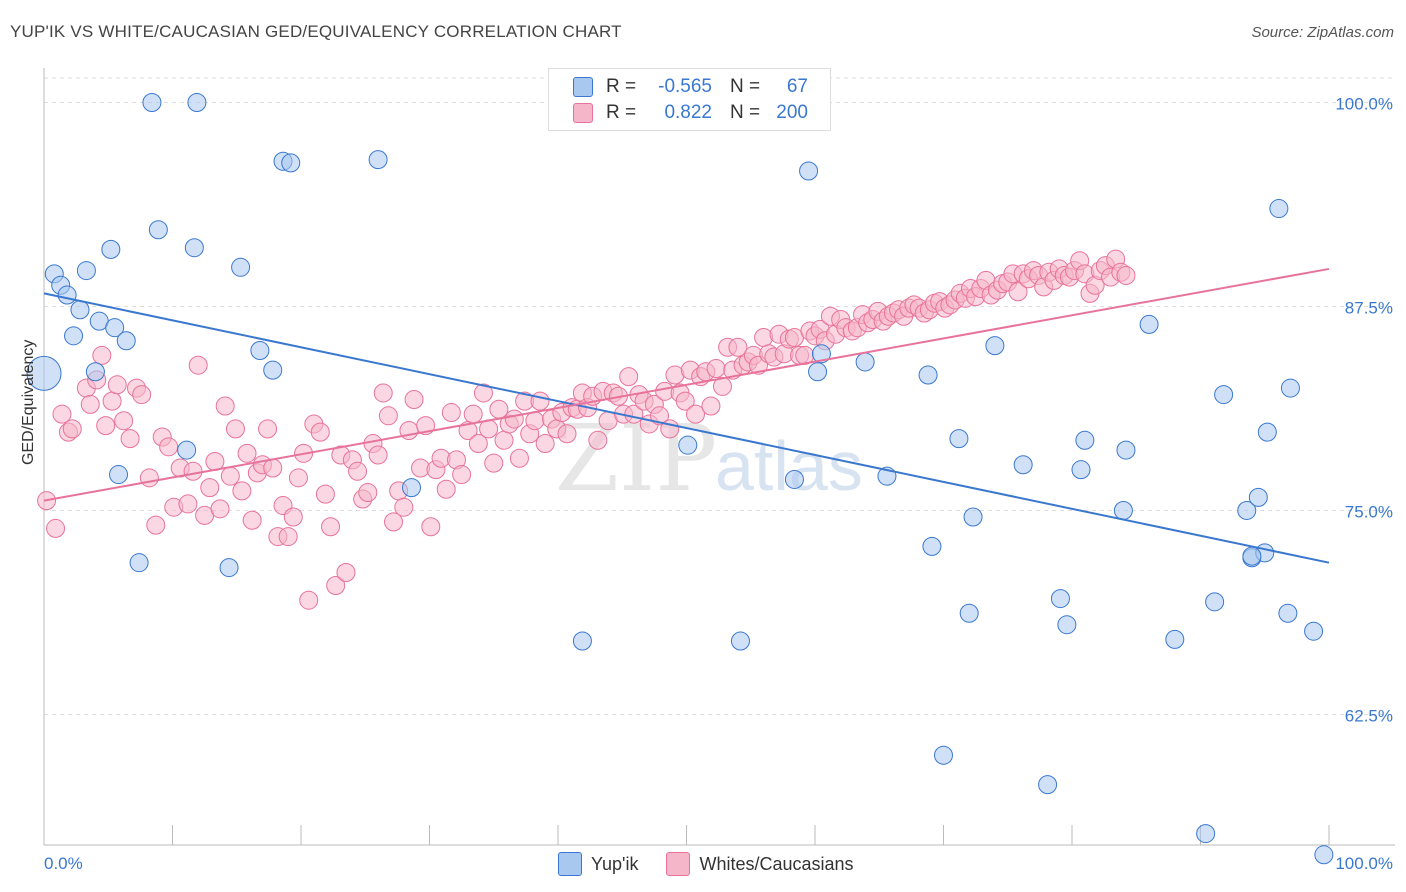  I want to click on legend-row-yupik: R = -0.565 N = 67, so click(690, 87).